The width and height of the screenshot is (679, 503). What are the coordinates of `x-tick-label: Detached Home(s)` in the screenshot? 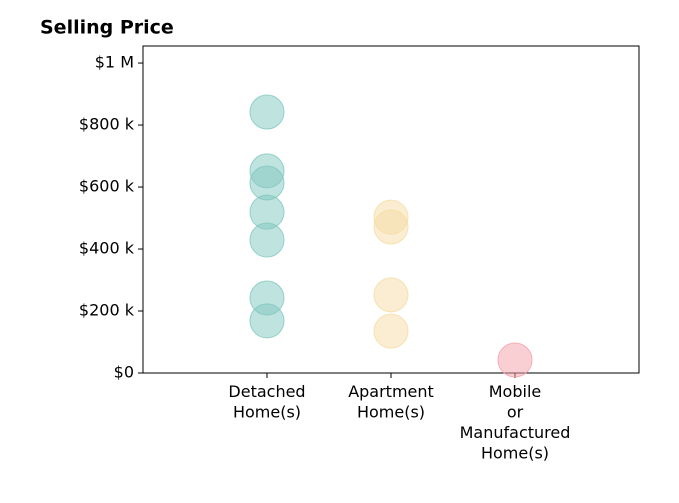 It's located at (266, 402).